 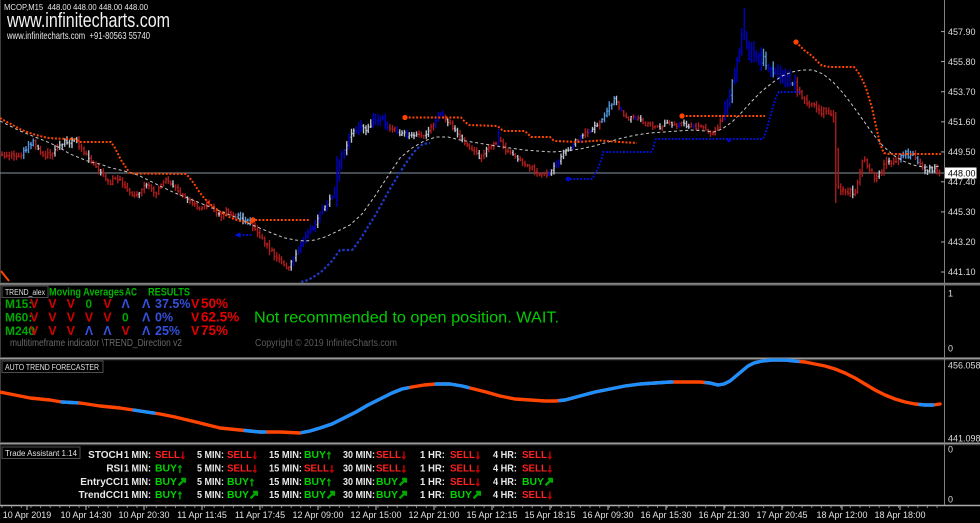 I want to click on svg-text: 18 Apr 18:00, so click(x=899, y=515).